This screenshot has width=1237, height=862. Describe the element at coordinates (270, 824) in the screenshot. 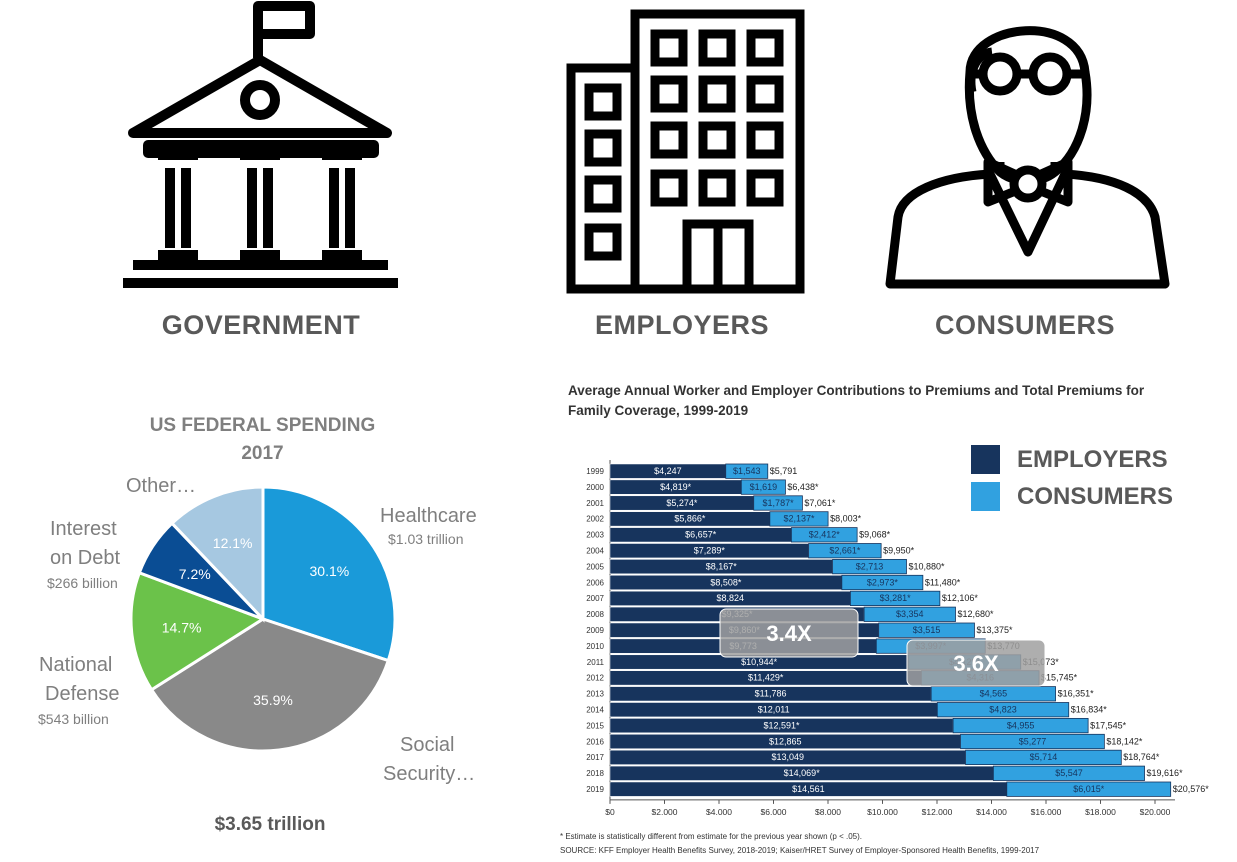

I see `pie-total: $3.65 trillion` at that location.